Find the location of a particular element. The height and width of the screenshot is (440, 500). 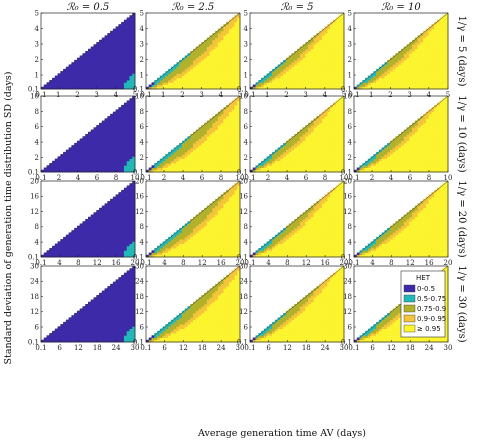

y-tick-label: 5 is located at coordinates (246, 13).